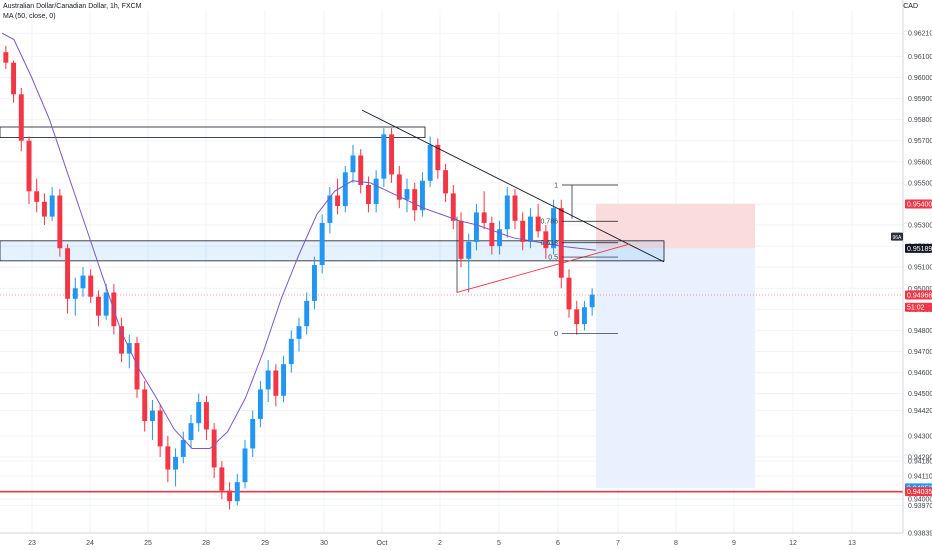 This screenshot has width=932, height=550. I want to click on fib-level-label: 0.5, so click(553, 258).